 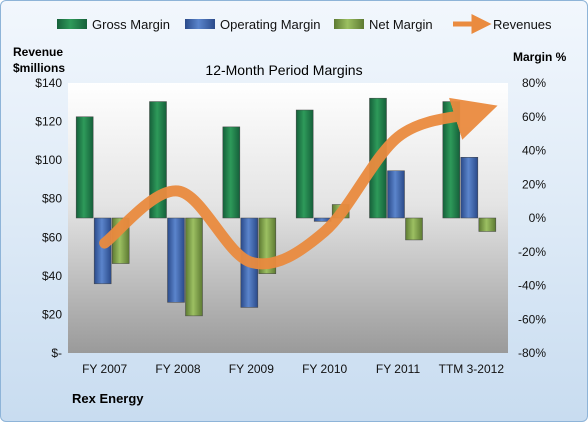 What do you see at coordinates (534, 117) in the screenshot?
I see `right-tick-label: 60%` at bounding box center [534, 117].